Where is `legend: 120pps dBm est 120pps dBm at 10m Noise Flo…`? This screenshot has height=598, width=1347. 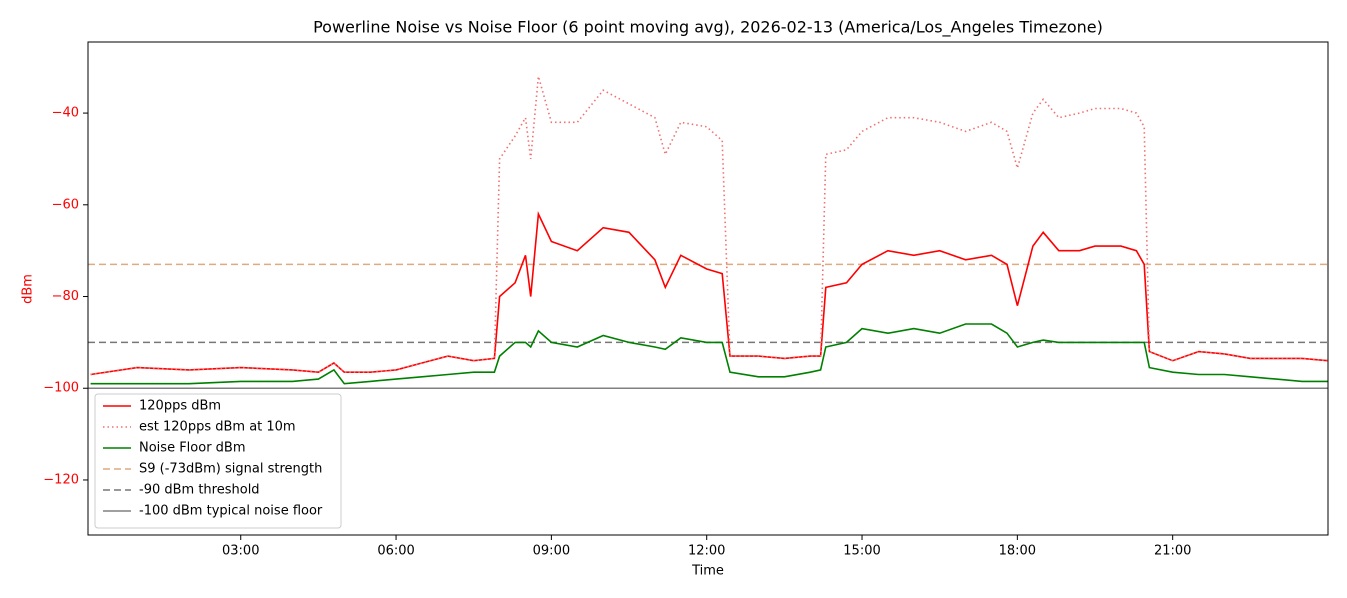
legend: 120pps dBm est 120pps dBm at 10m Noise Flo… is located at coordinates (218, 461).